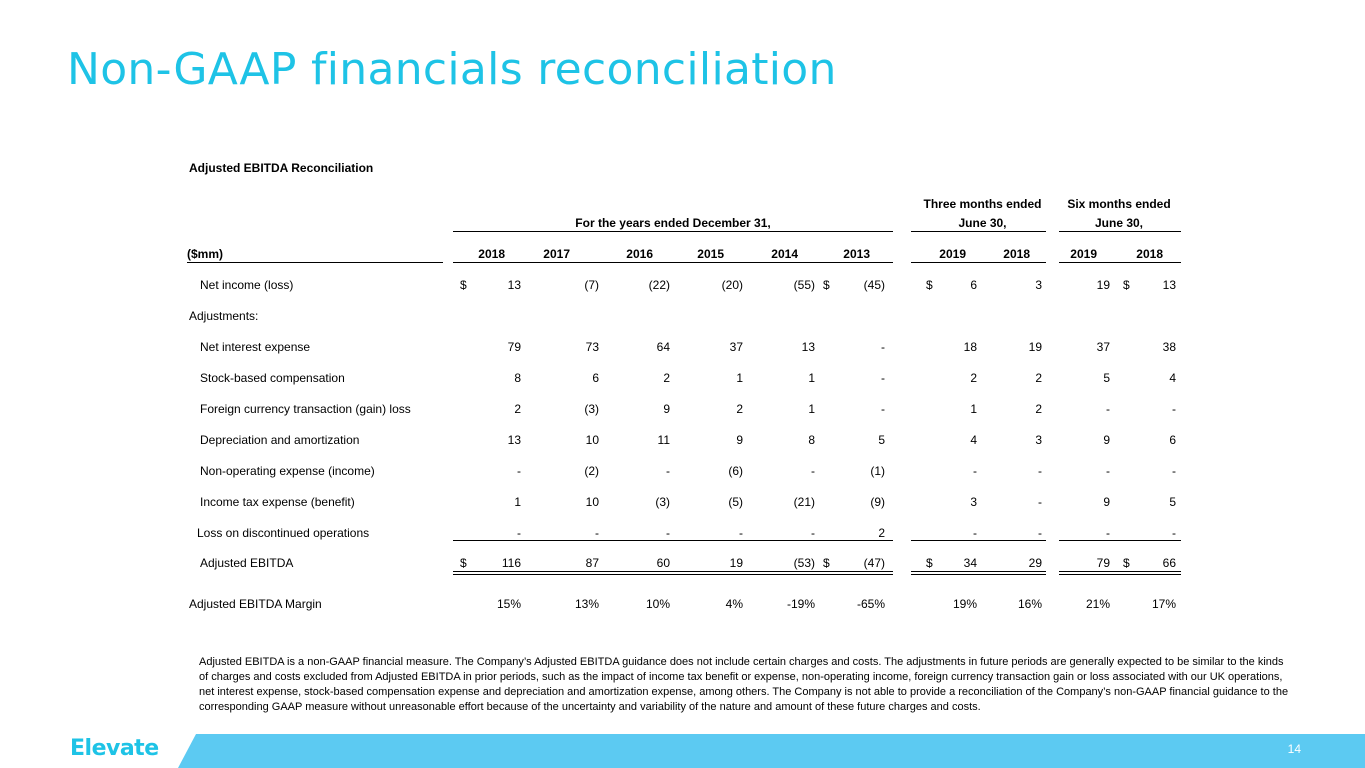 The width and height of the screenshot is (1365, 768). What do you see at coordinates (771, 751) in the screenshot?
I see `footer-bar` at bounding box center [771, 751].